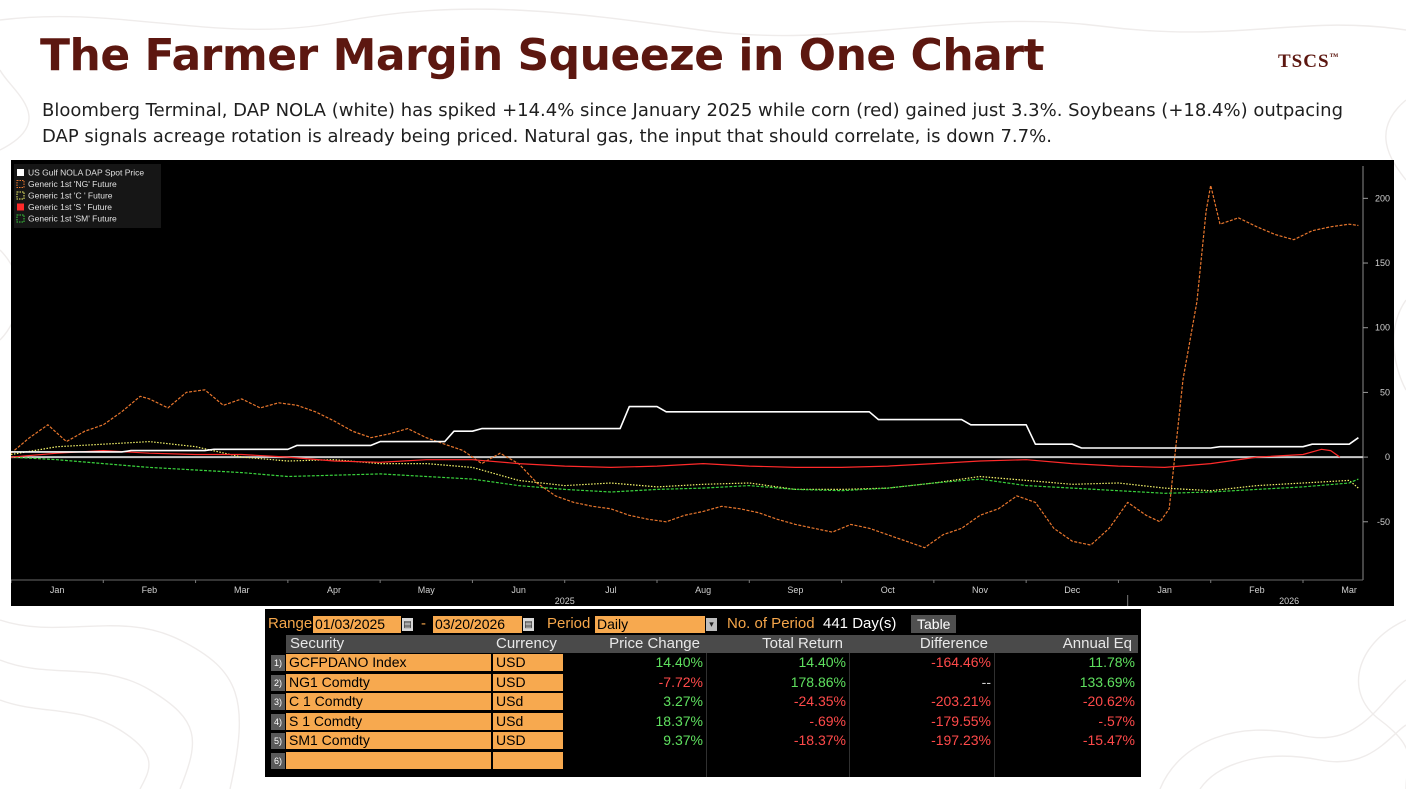 This screenshot has width=1406, height=789. I want to click on col-currency-header: Currency, so click(528, 644).